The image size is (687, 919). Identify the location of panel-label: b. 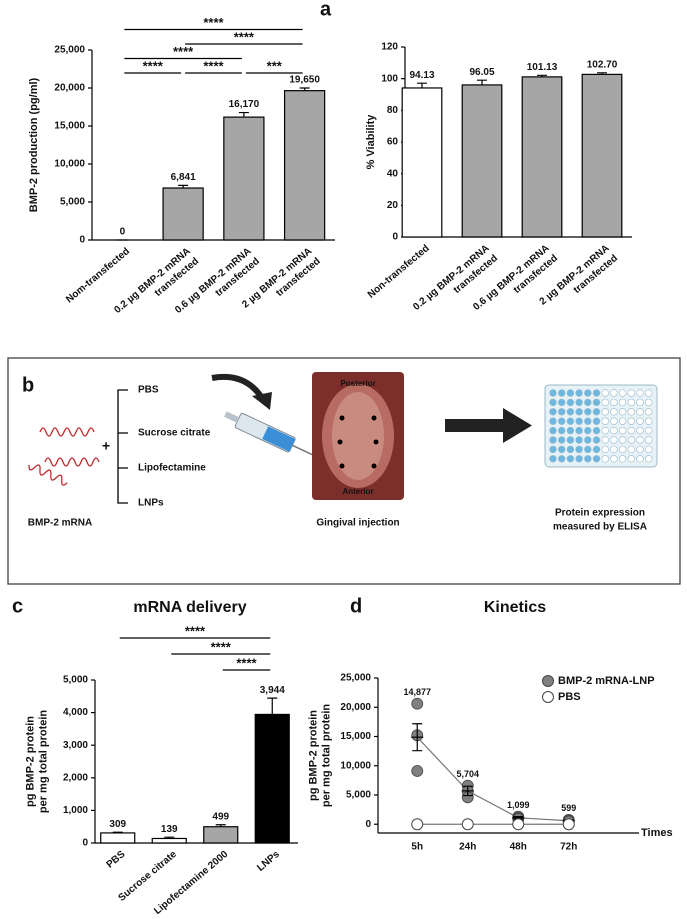
(28, 385).